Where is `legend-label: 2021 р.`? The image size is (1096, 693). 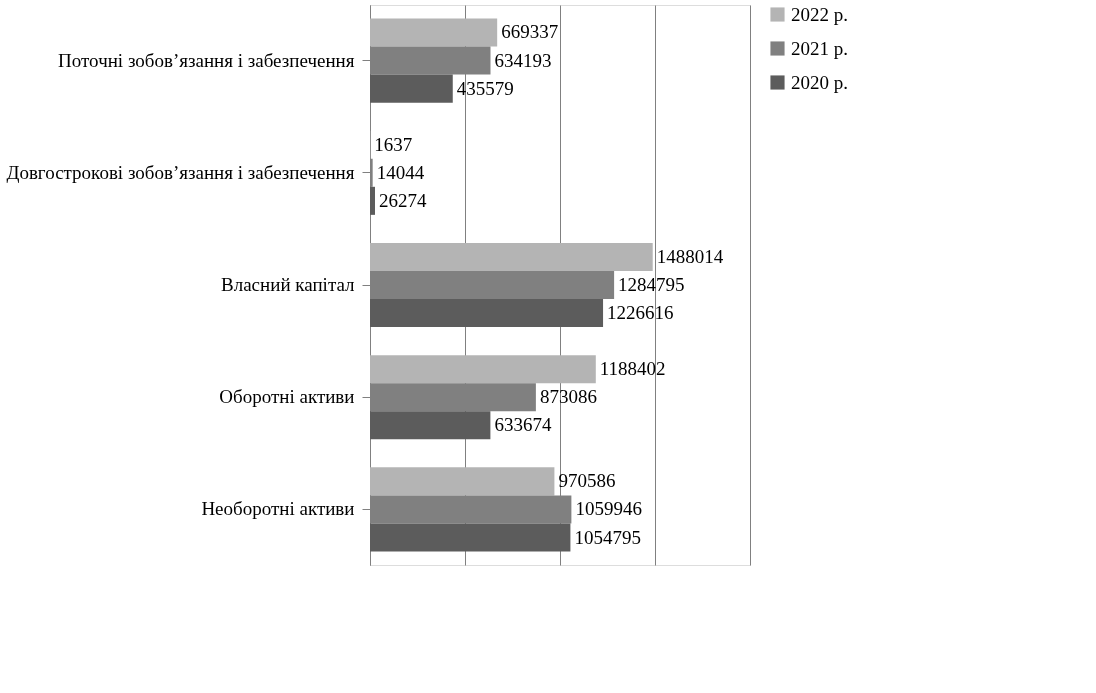
legend-label: 2021 р. is located at coordinates (819, 48).